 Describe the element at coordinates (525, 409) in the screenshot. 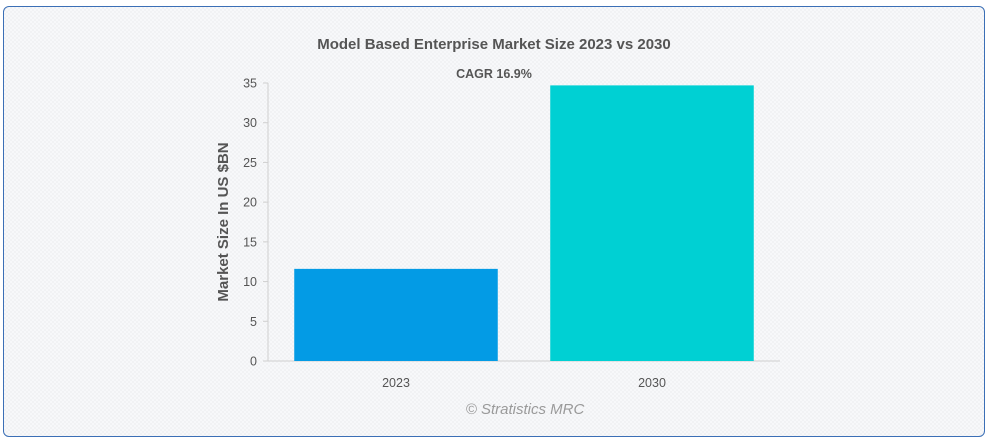

I see `credit-text: © Stratistics MRC` at that location.